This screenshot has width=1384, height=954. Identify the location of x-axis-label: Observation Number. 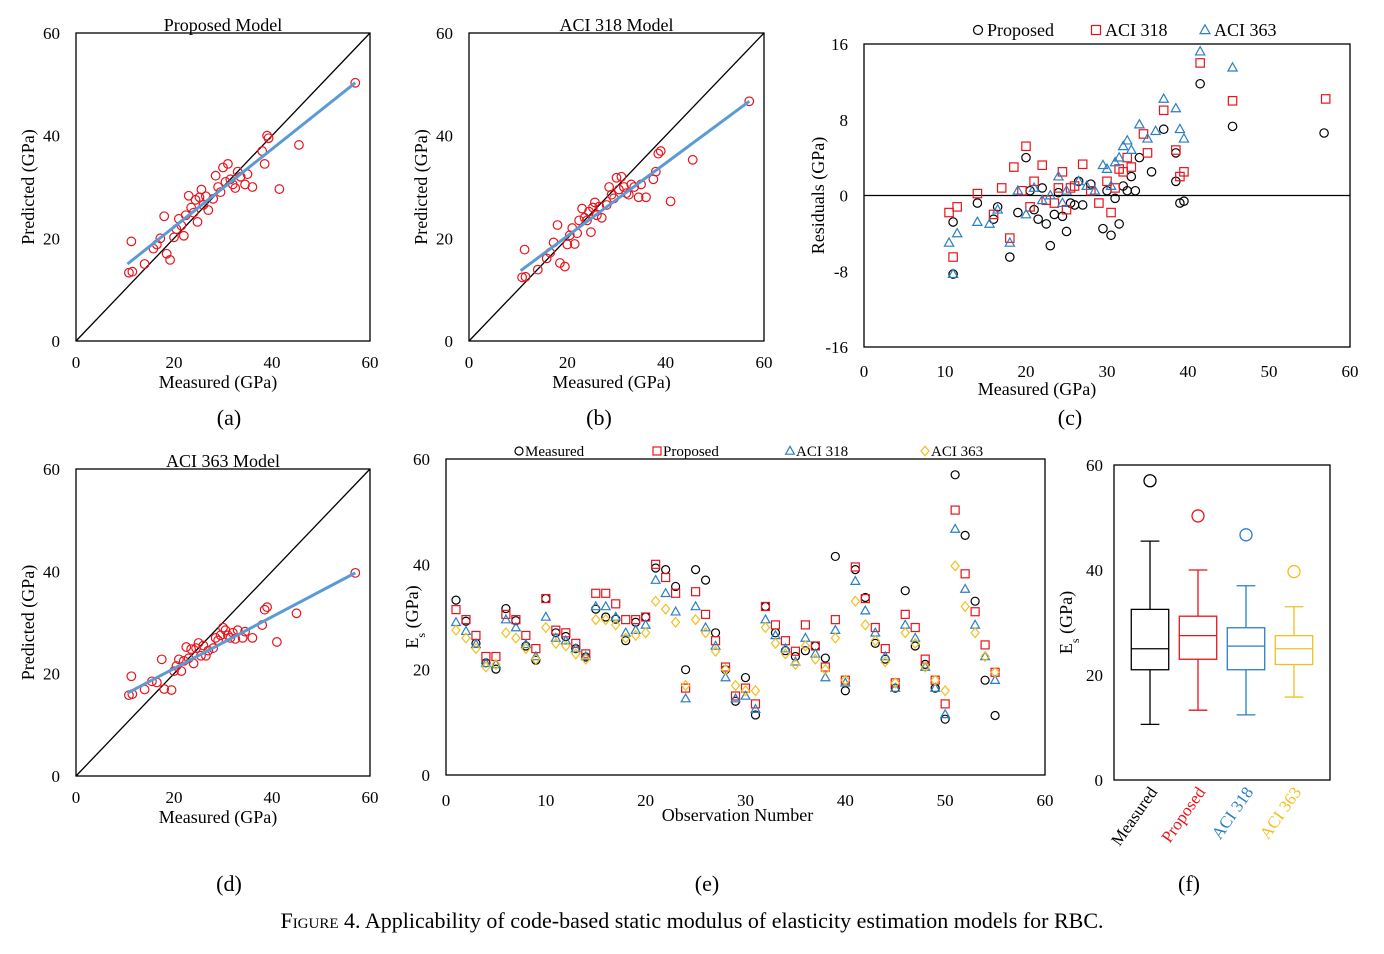
(737, 815).